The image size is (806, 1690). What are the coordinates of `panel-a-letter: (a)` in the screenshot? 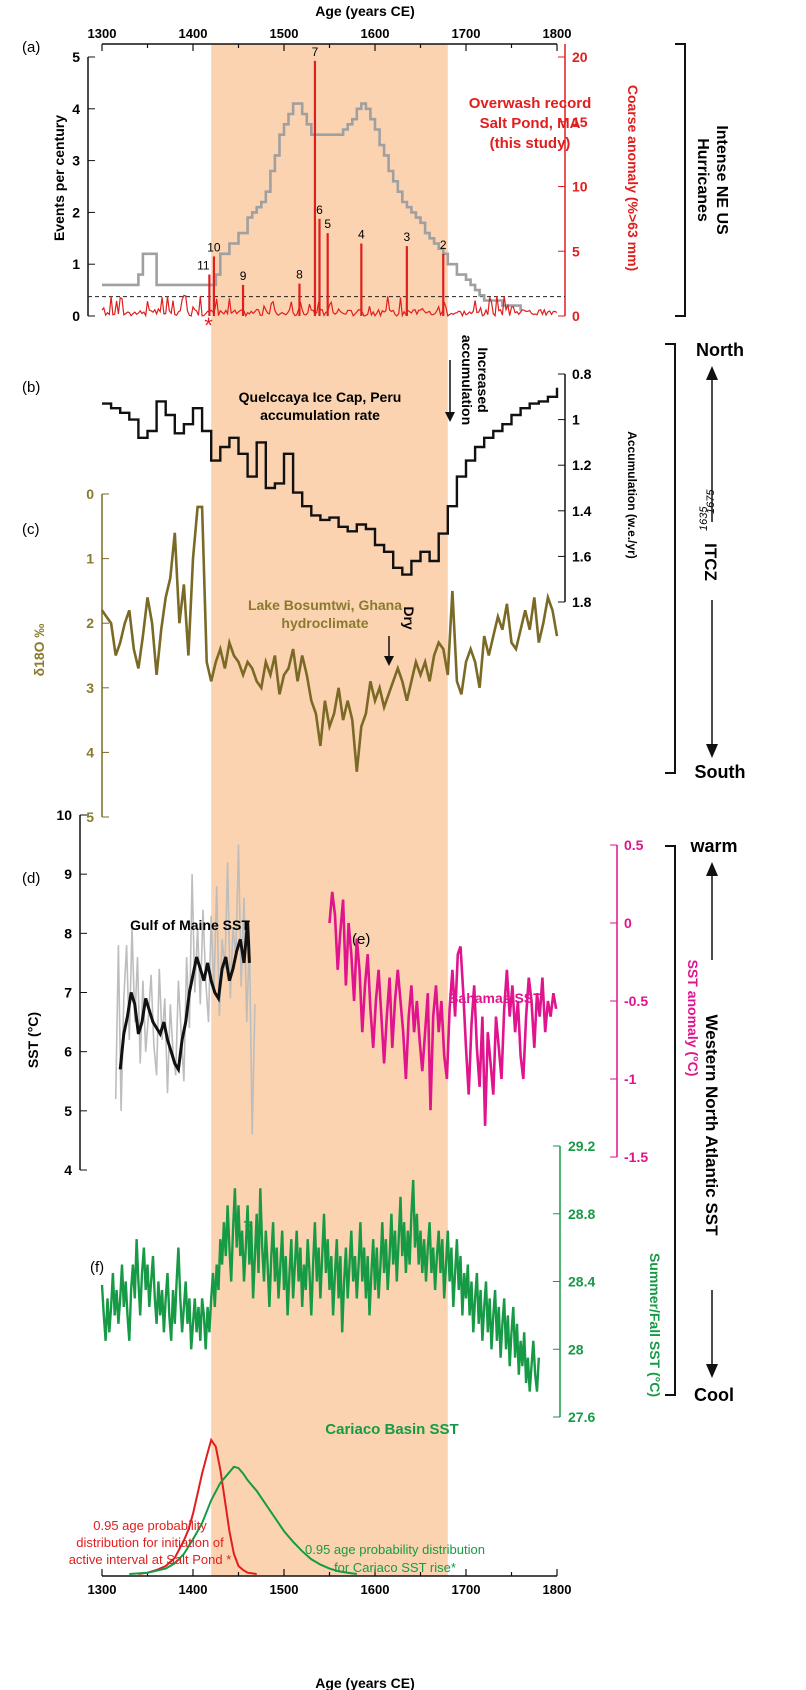 It's located at (31, 47).